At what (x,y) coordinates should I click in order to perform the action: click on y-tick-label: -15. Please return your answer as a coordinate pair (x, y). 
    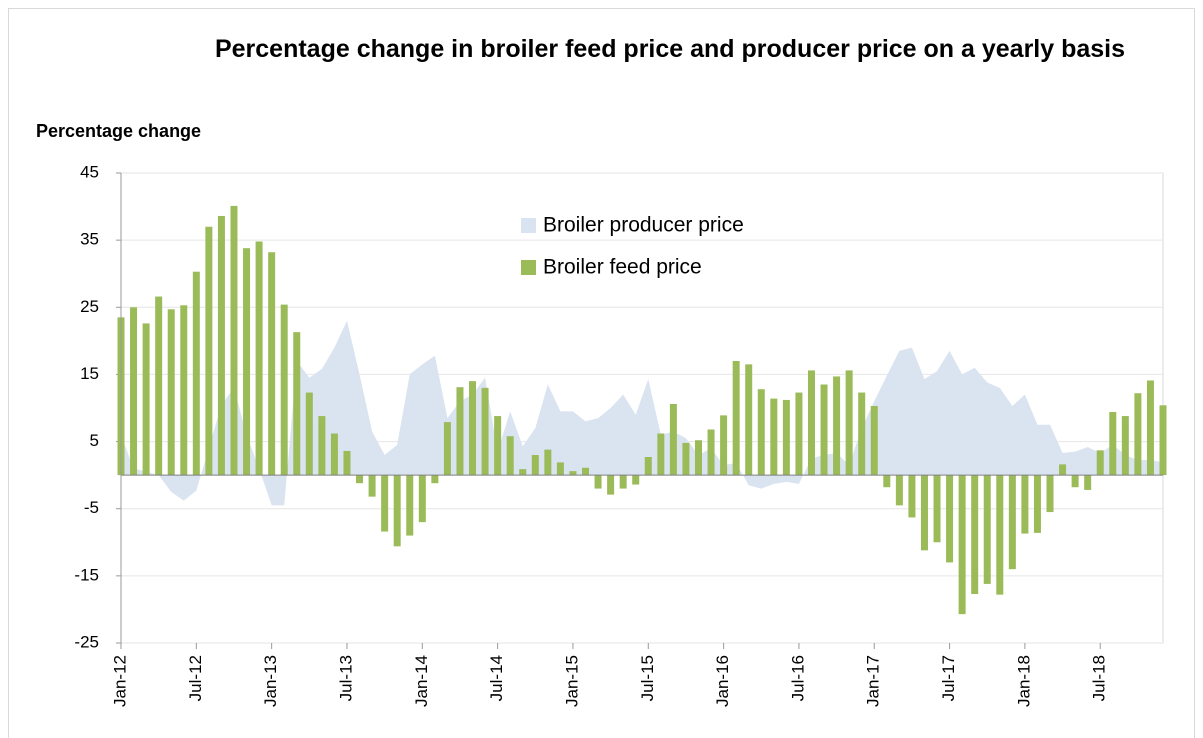
    Looking at the image, I should click on (86, 574).